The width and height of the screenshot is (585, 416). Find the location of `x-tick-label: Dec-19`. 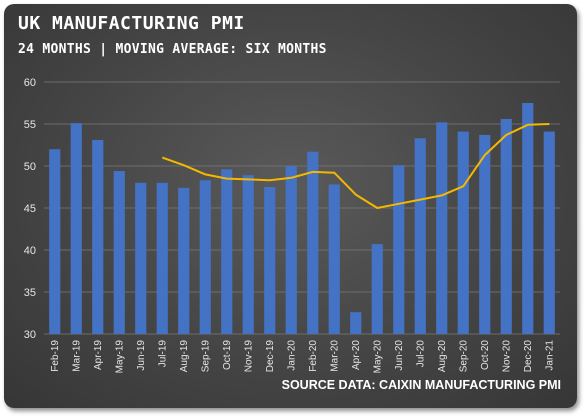

x-tick-label: Dec-19 is located at coordinates (270, 356).